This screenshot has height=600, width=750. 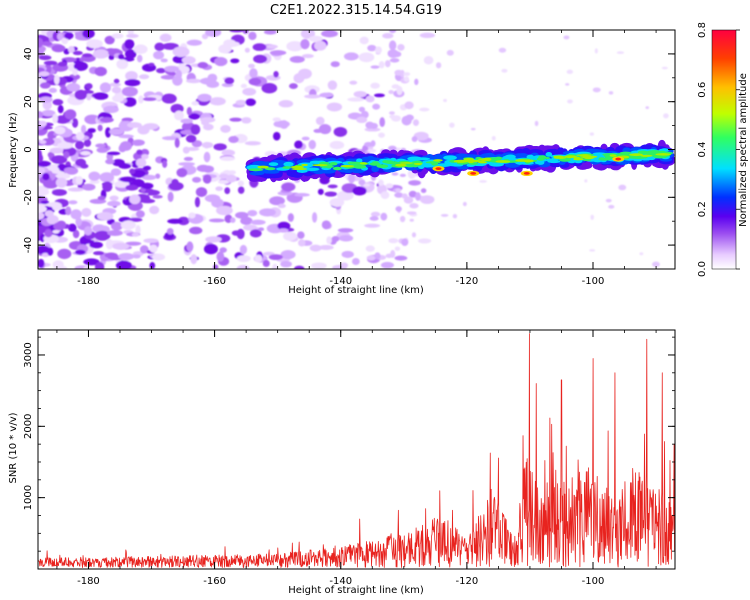 What do you see at coordinates (467, 281) in the screenshot?
I see `x-tick-label: -120` at bounding box center [467, 281].